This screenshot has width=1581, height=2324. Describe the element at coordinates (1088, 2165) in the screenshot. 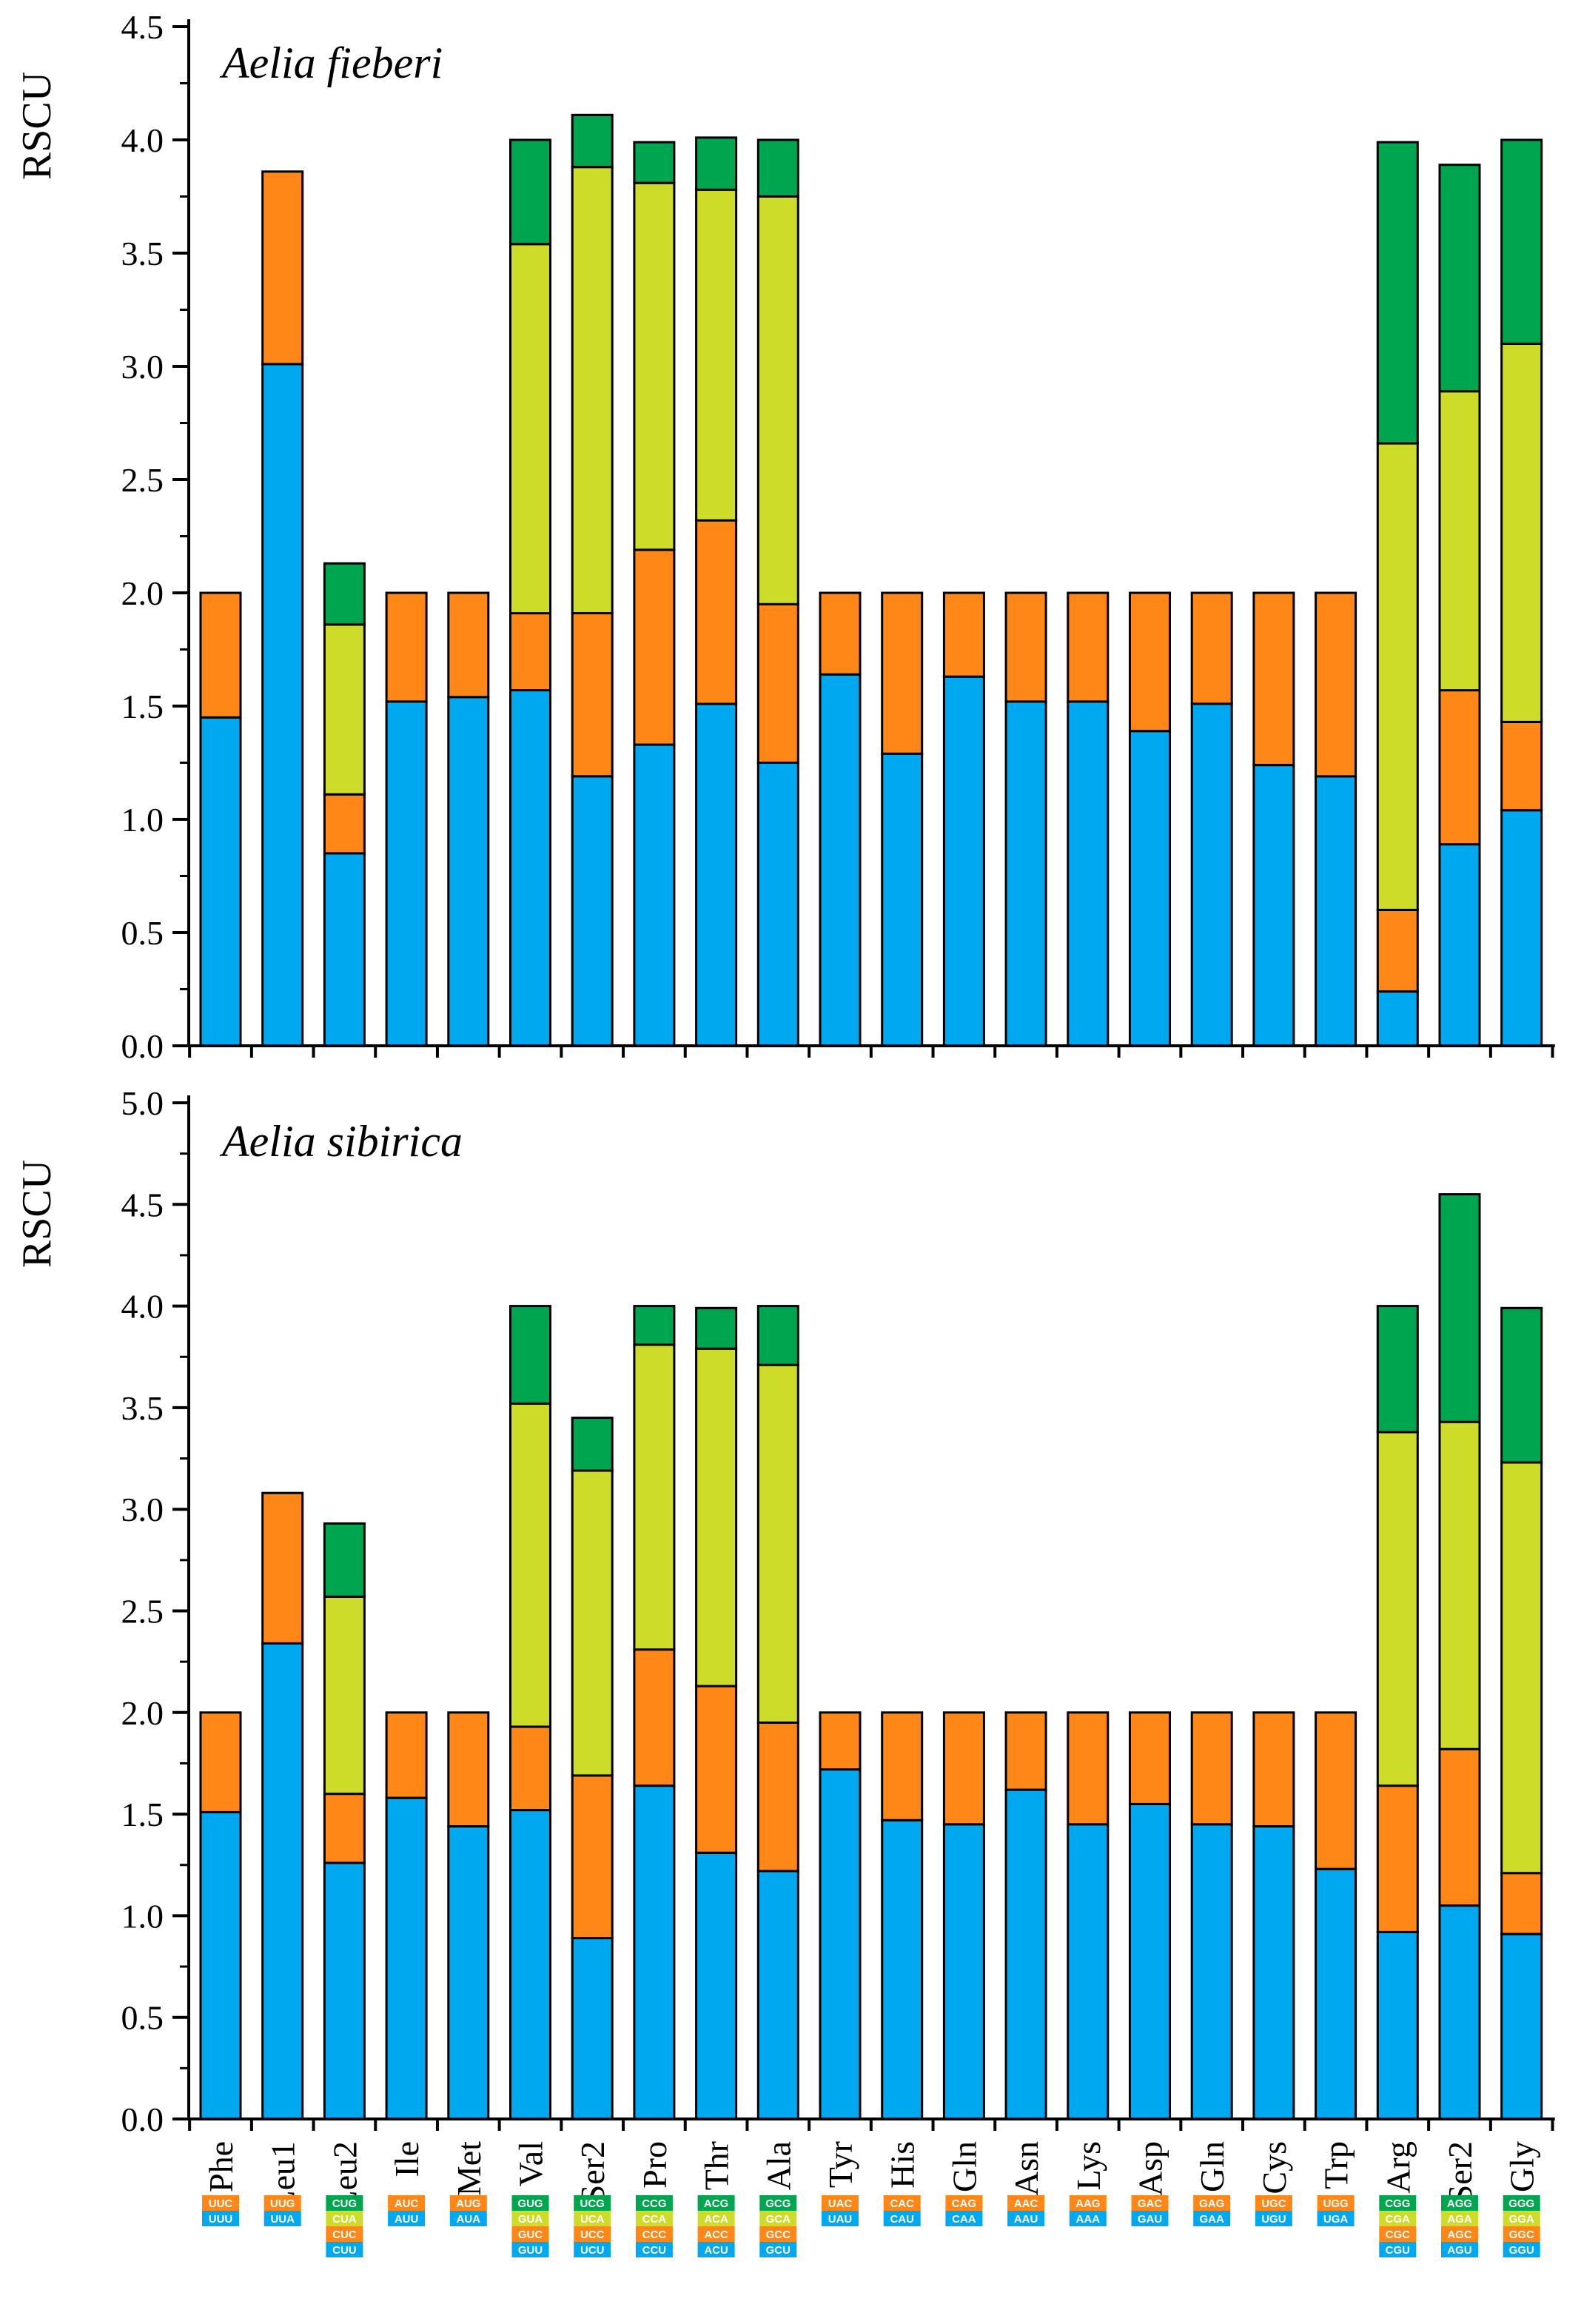

I see `x-tick-label: Lys` at that location.